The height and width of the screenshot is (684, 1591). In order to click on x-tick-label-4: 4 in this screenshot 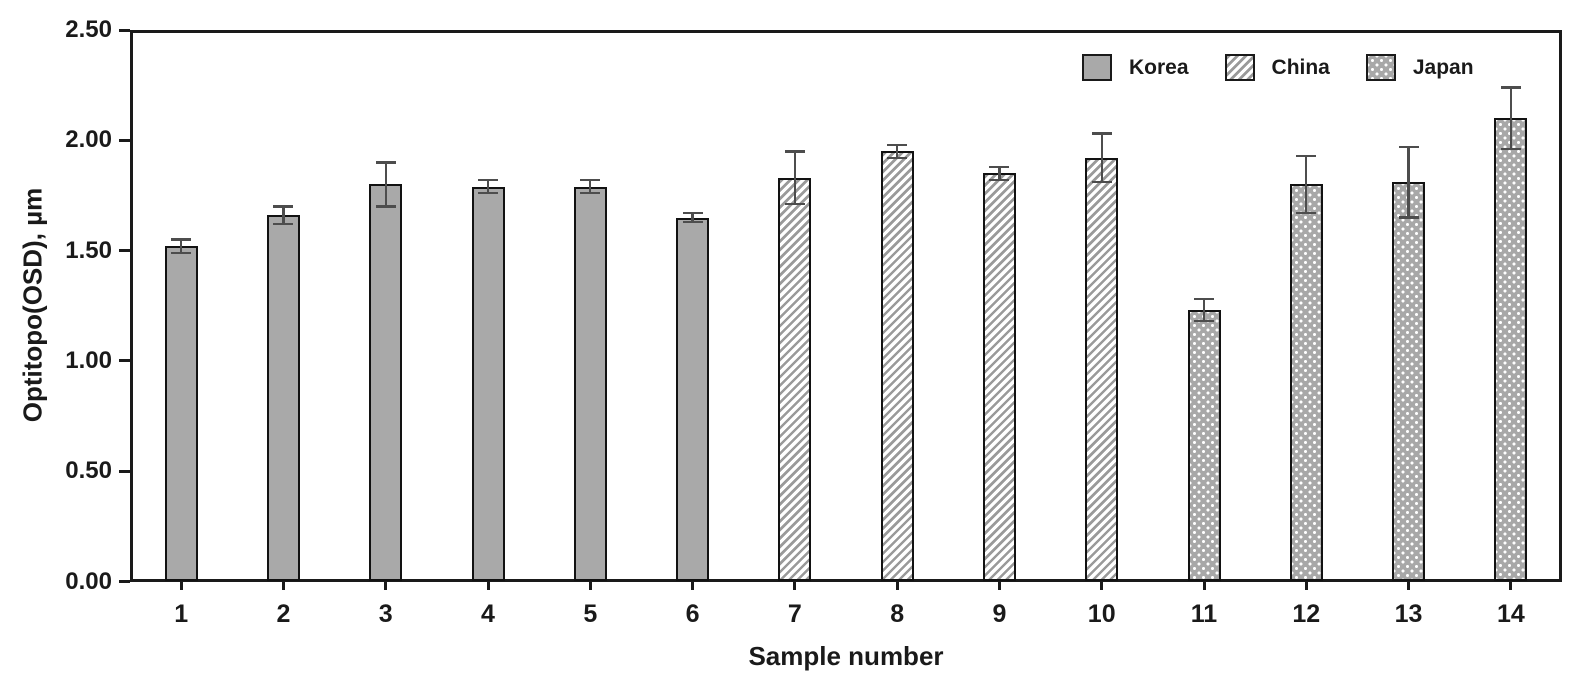, I will do `click(488, 614)`.